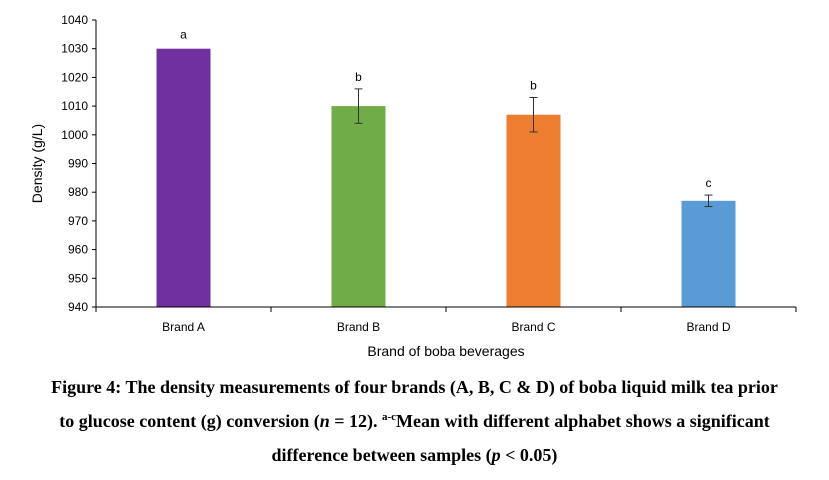 This screenshot has width=829, height=480. Describe the element at coordinates (358, 327) in the screenshot. I see `x-tick-label: Brand B` at that location.